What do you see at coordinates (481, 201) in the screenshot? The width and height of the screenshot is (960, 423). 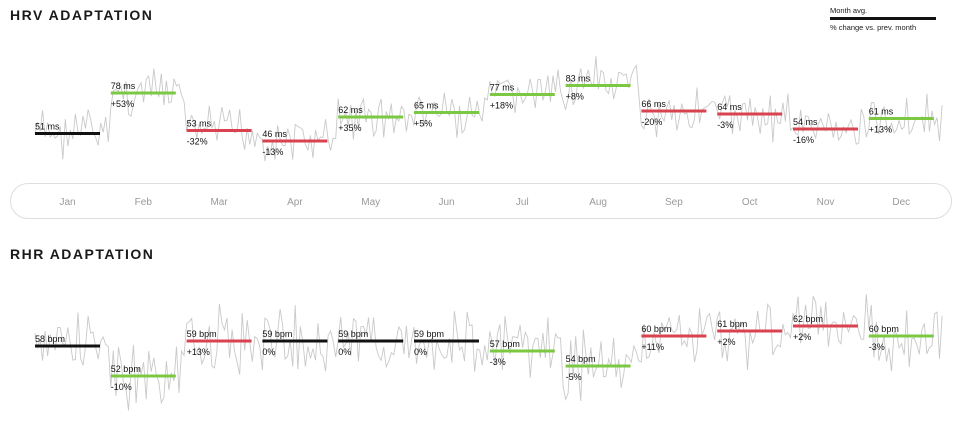 I see `month-selector-bar` at bounding box center [481, 201].